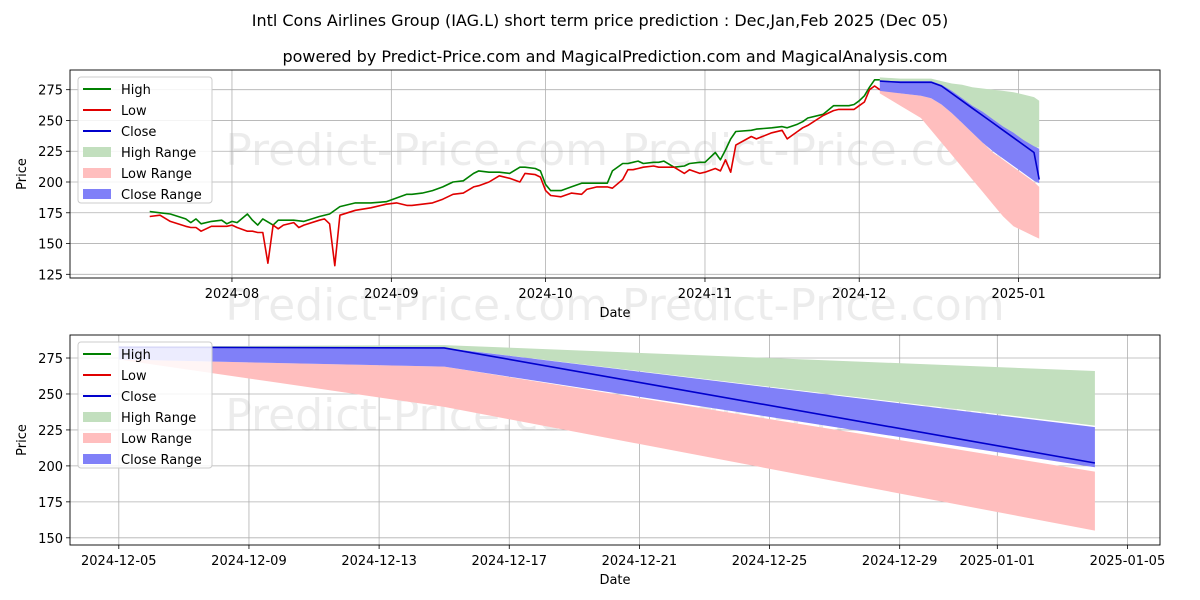 Image resolution: width=1200 pixels, height=600 pixels. What do you see at coordinates (156, 439) in the screenshot?
I see `bottom-legend-label-low-range: Low Range` at bounding box center [156, 439].